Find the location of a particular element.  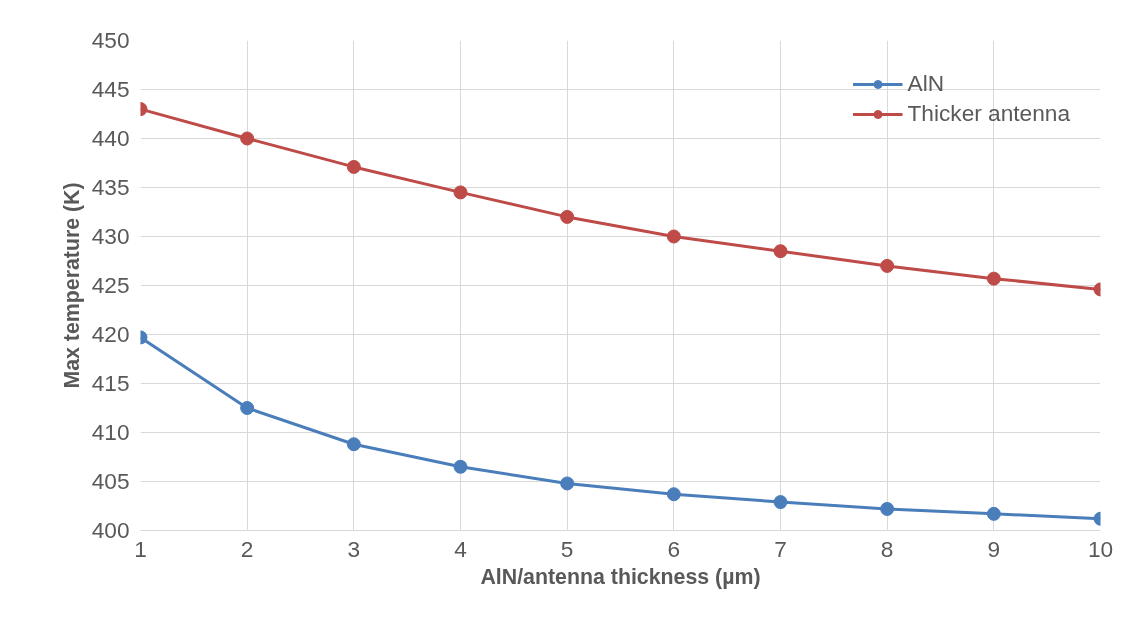

x-tick-label: 7 is located at coordinates (780, 548).